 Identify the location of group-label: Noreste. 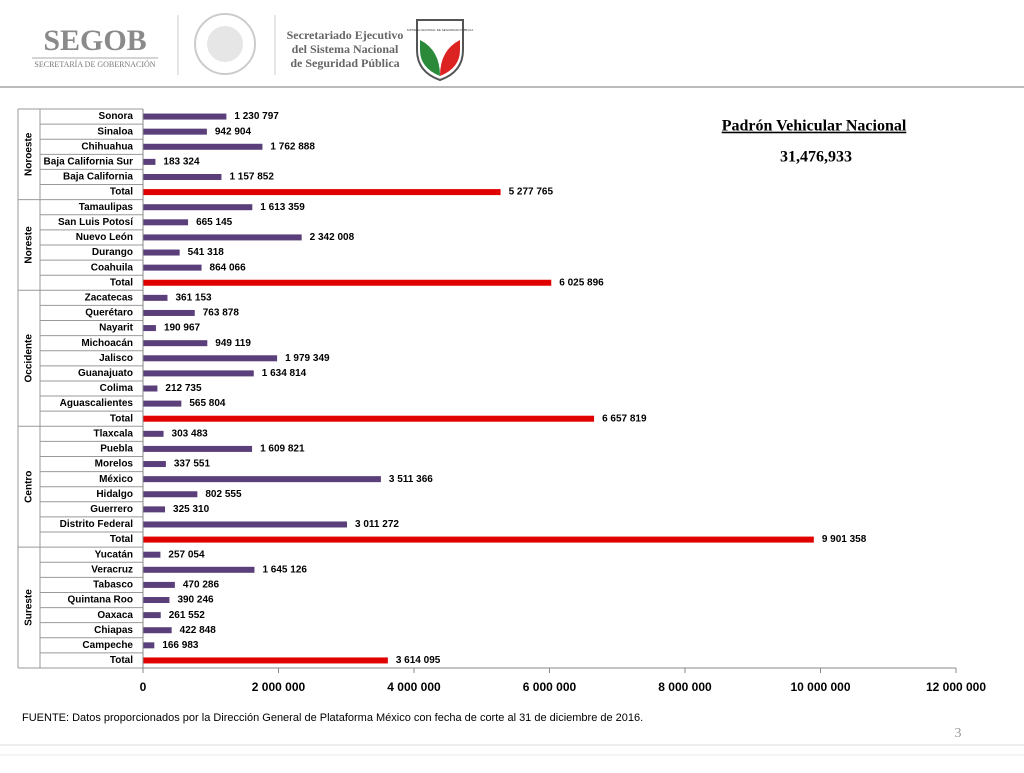
(29, 245).